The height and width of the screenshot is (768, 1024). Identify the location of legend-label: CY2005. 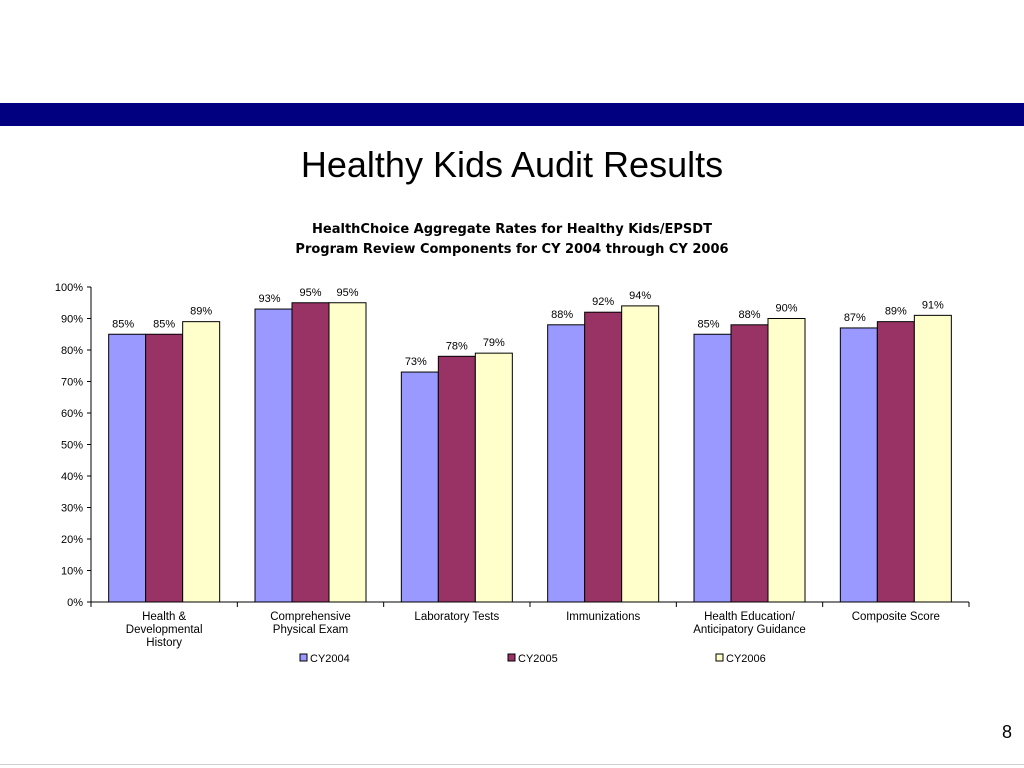
(538, 659).